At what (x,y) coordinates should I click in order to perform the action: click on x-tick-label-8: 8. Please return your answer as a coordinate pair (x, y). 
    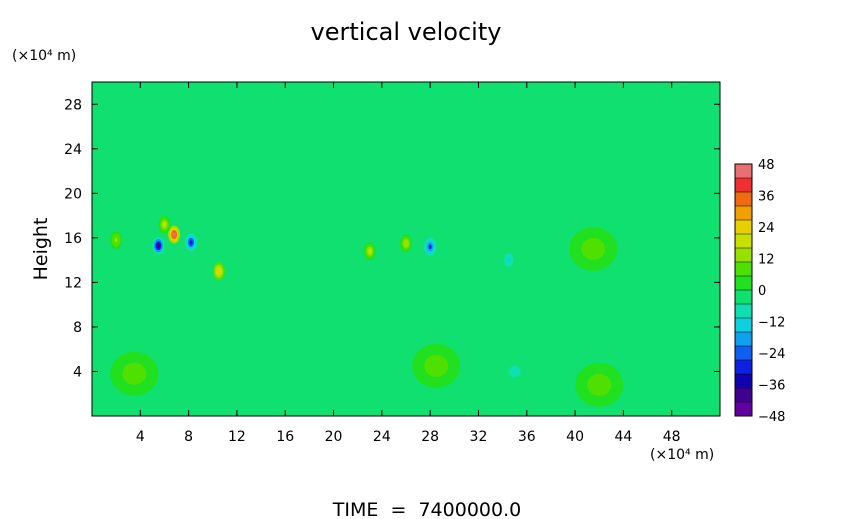
    Looking at the image, I should click on (188, 437).